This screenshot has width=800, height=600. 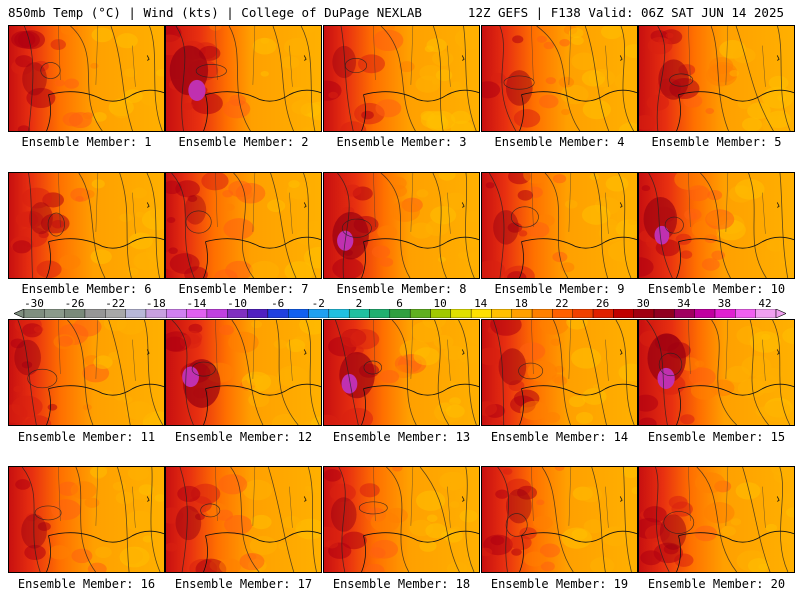 I want to click on member-caption-5: Ensemble Member: 5, so click(x=716, y=142).